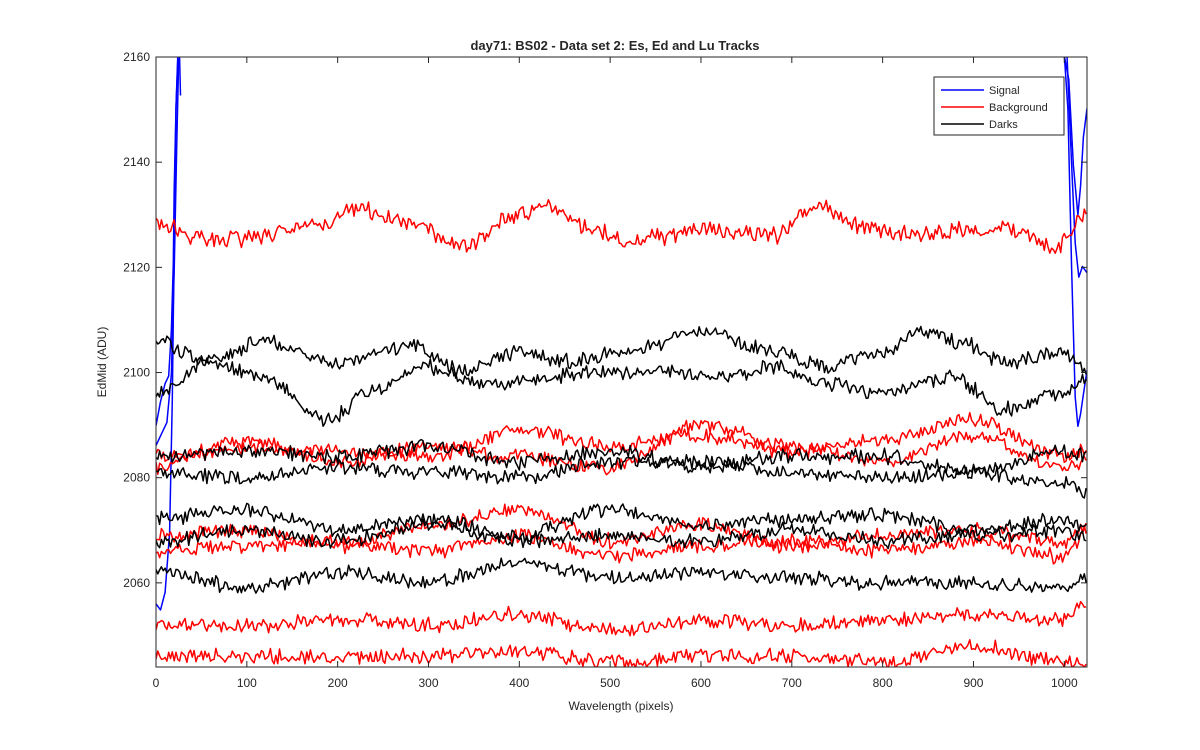  What do you see at coordinates (973, 683) in the screenshot?
I see `x-tick-label: 900` at bounding box center [973, 683].